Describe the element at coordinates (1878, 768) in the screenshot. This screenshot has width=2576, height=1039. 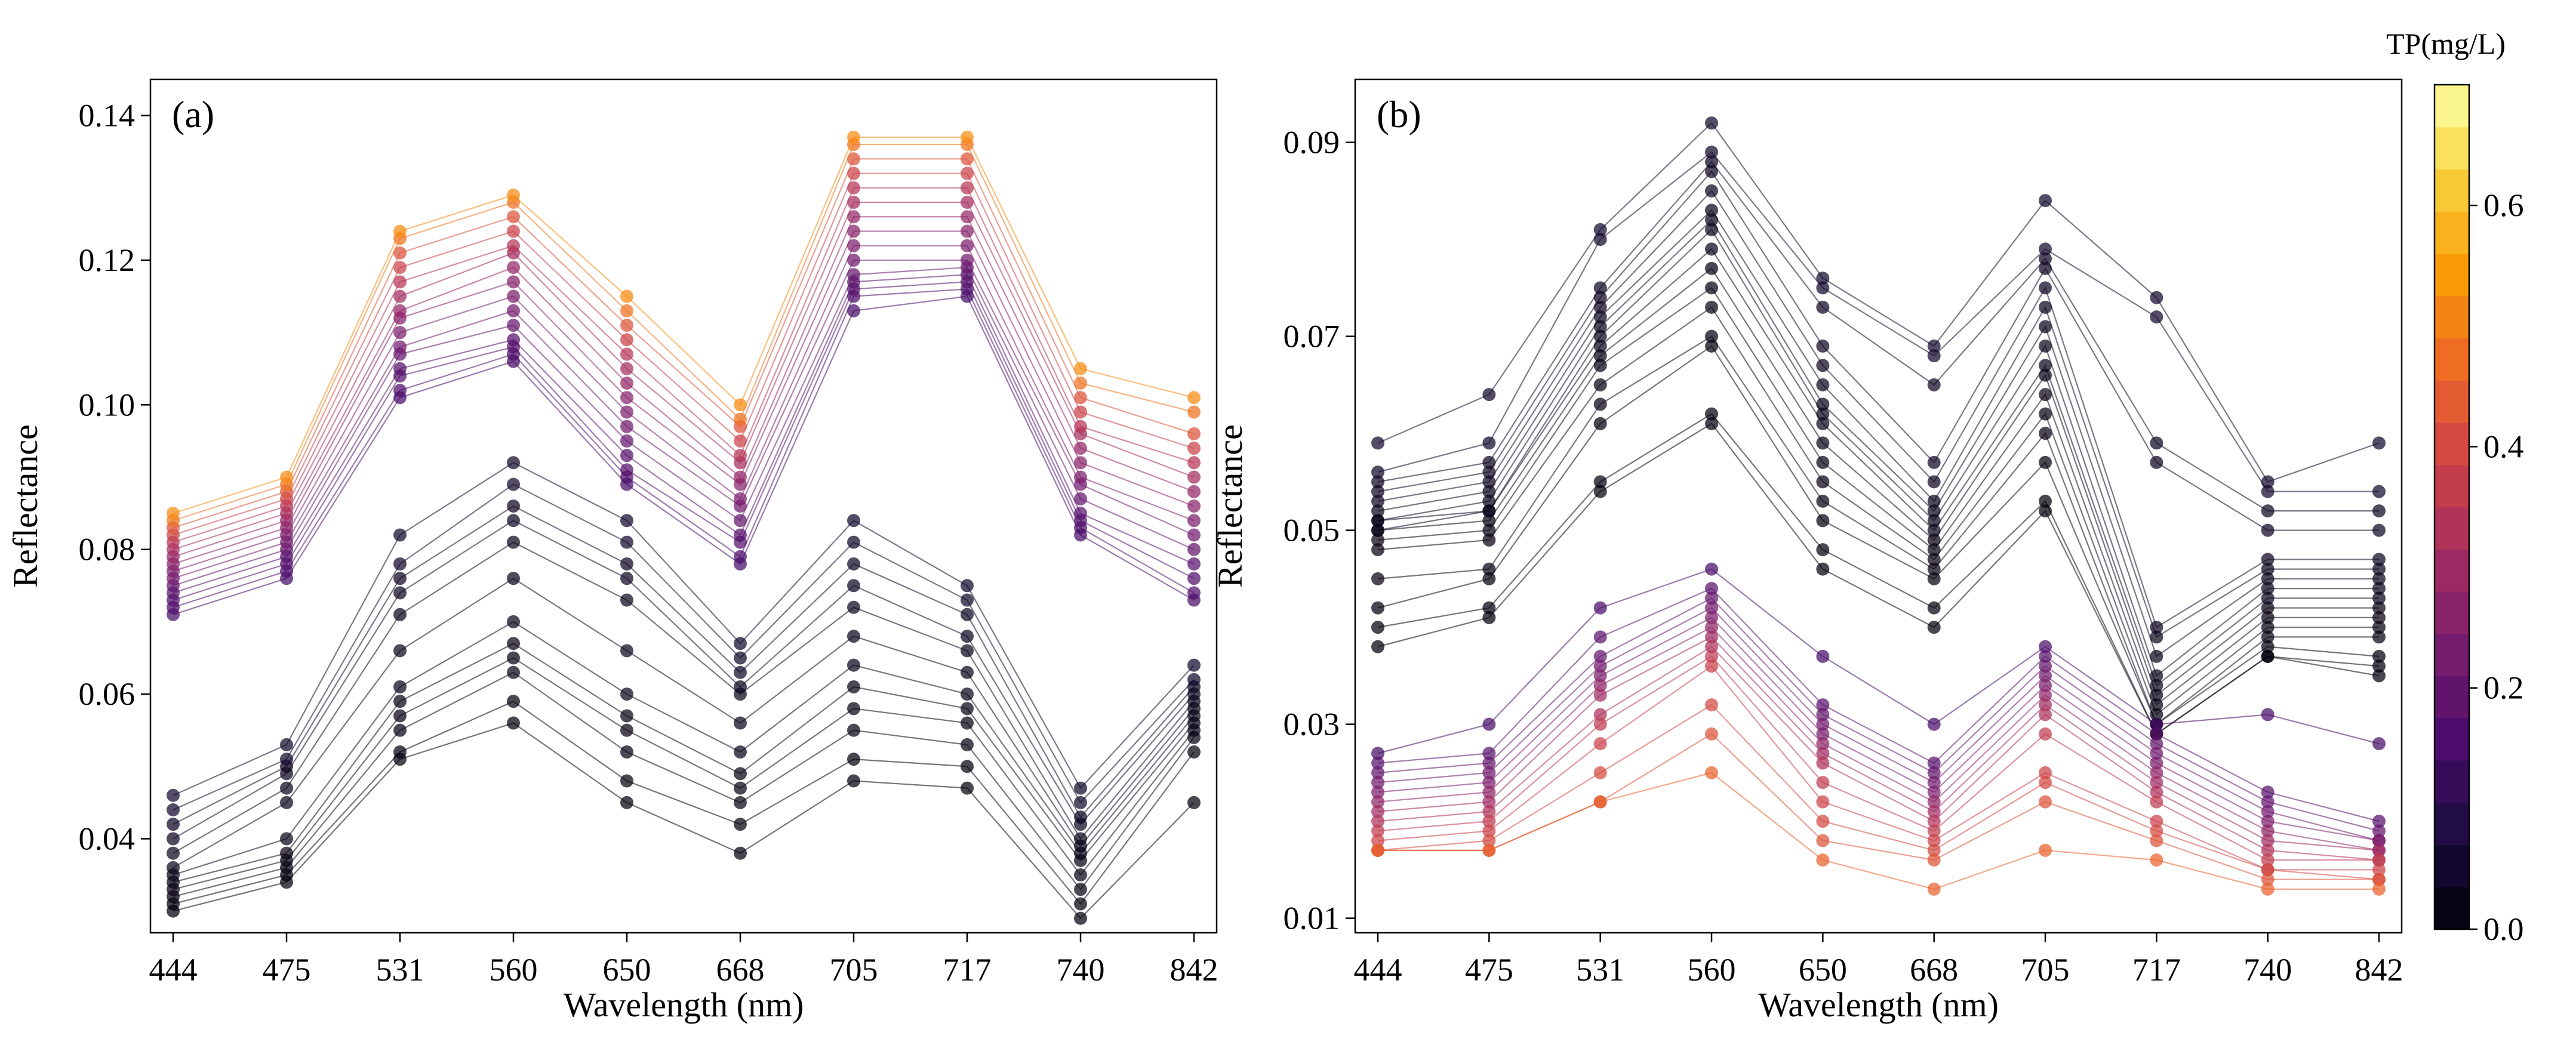
I see `series-b26` at that location.